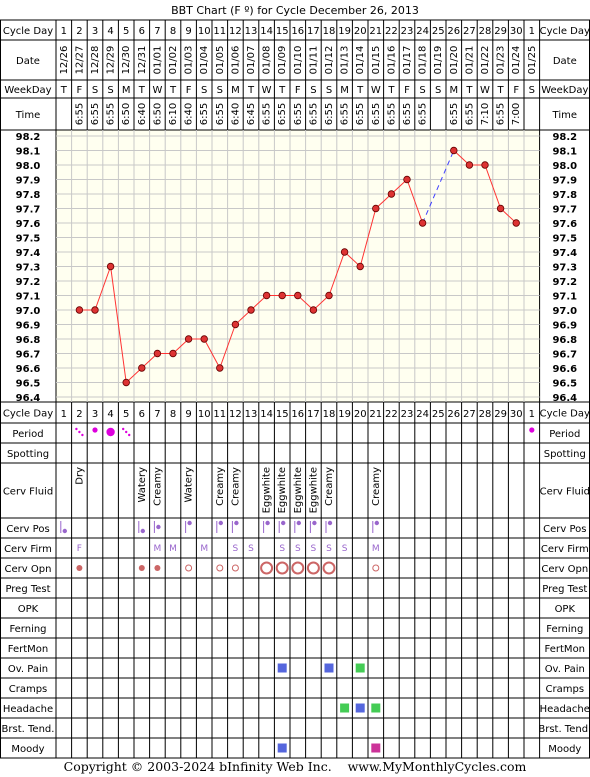 The width and height of the screenshot is (590, 777). Describe the element at coordinates (564, 729) in the screenshot. I see `row-label-right-brst_tend: Brst. Tend.` at that location.